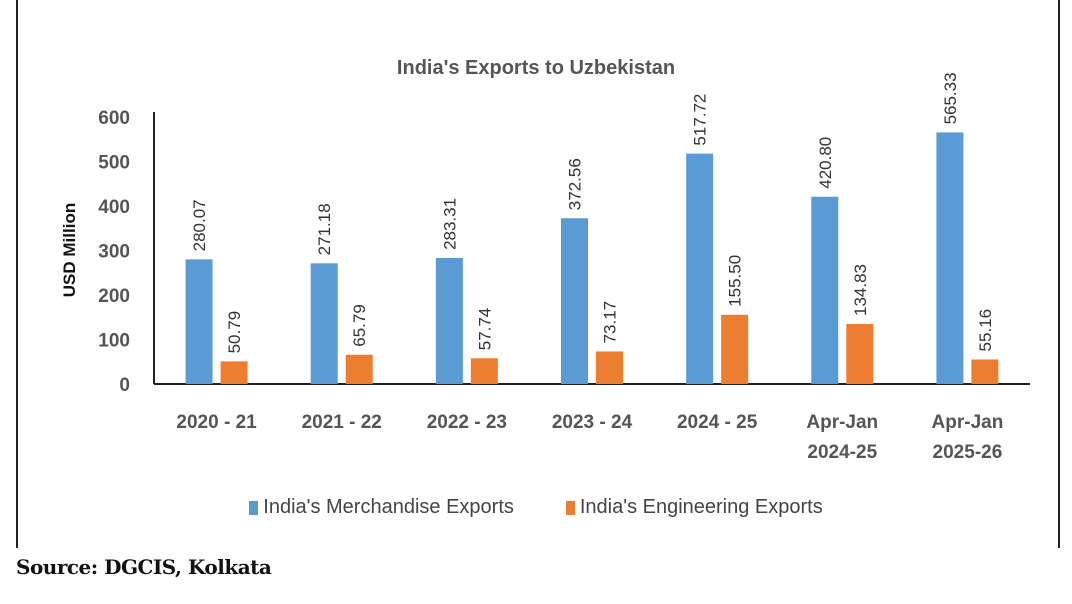  What do you see at coordinates (216, 422) in the screenshot?
I see `x-tick-label: 2020 - 21` at bounding box center [216, 422].